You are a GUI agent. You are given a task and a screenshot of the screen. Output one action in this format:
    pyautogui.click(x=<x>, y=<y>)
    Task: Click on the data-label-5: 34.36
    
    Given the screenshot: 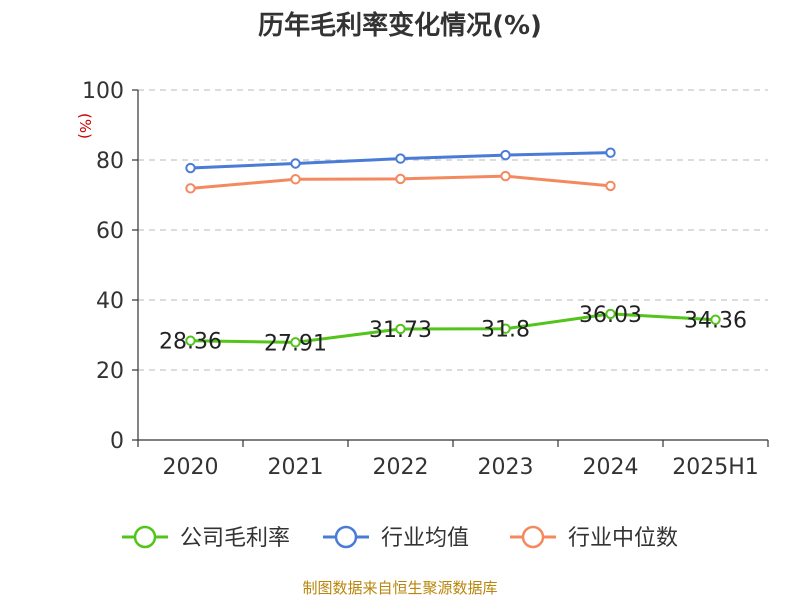 What is the action you would take?
    pyautogui.click(x=715, y=321)
    